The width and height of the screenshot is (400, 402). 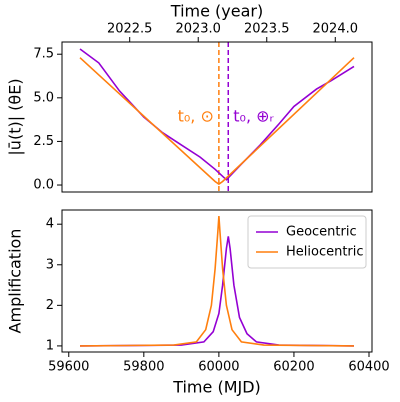 What do you see at coordinates (336, 29) in the screenshot?
I see `x2-tick-label: 2024.0` at bounding box center [336, 29].